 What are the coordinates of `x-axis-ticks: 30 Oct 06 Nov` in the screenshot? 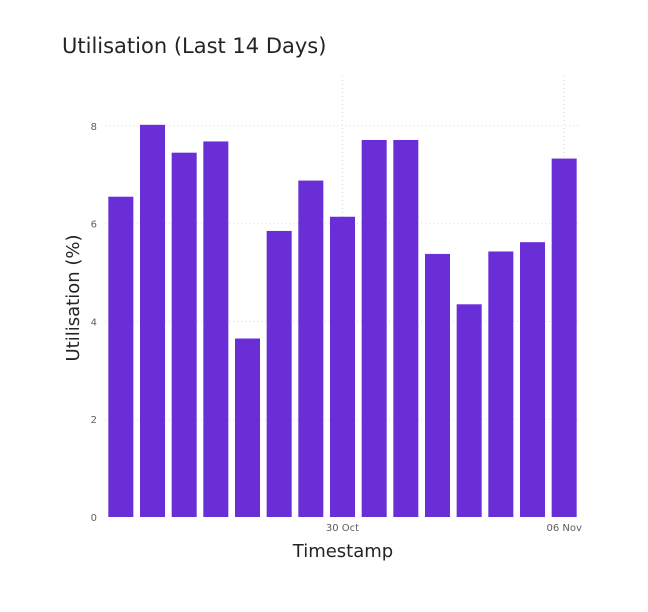 It's located at (454, 528).